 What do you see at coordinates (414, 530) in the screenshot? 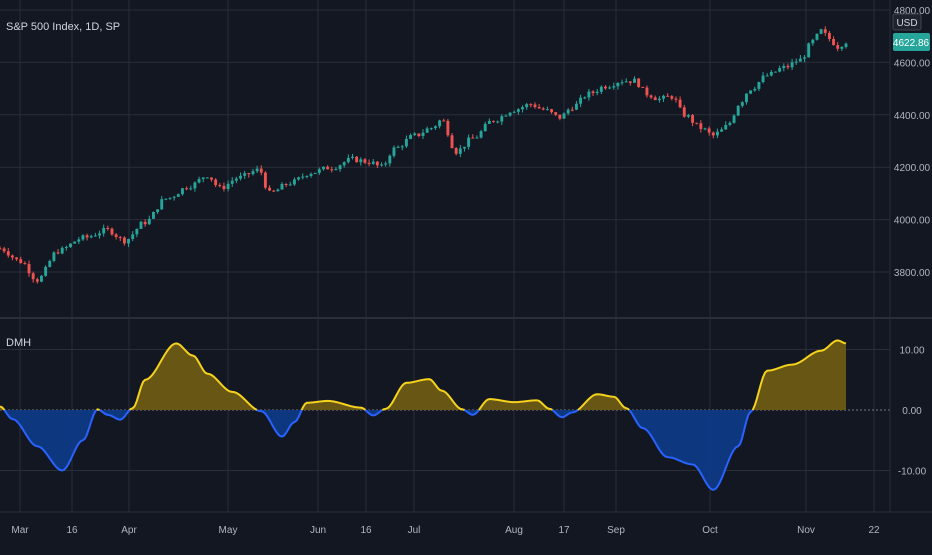
I see `time-tick-label: Jul` at bounding box center [414, 530].